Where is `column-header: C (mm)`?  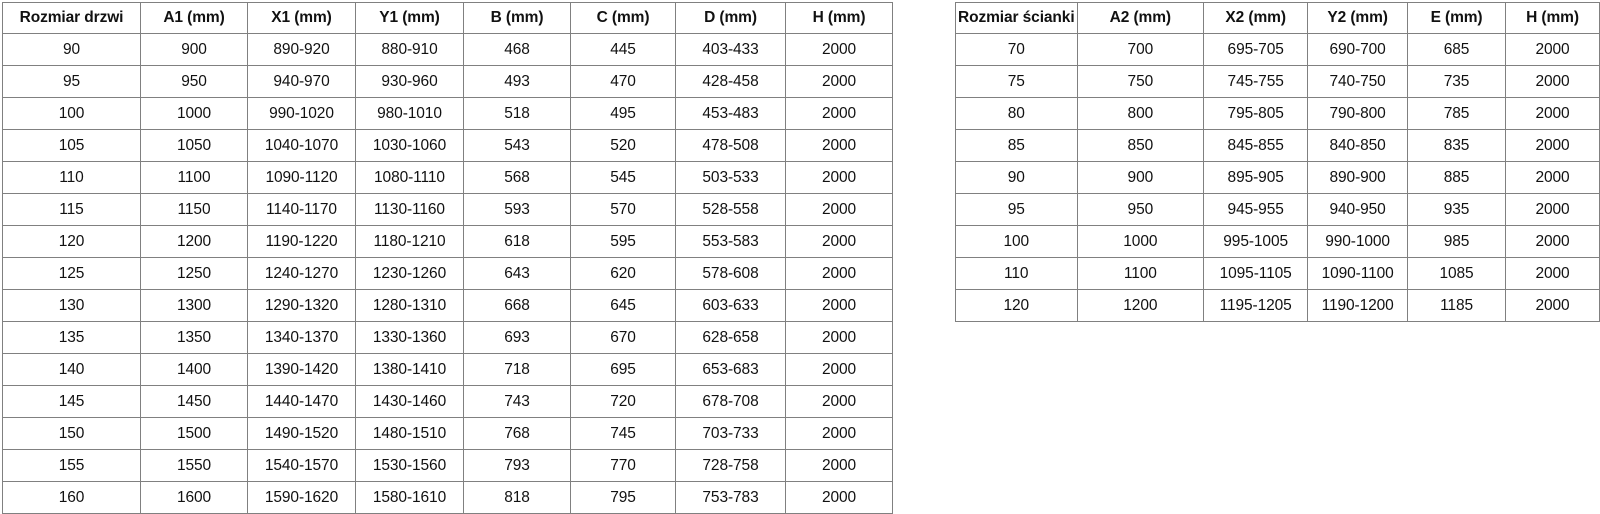 column-header: C (mm) is located at coordinates (623, 18).